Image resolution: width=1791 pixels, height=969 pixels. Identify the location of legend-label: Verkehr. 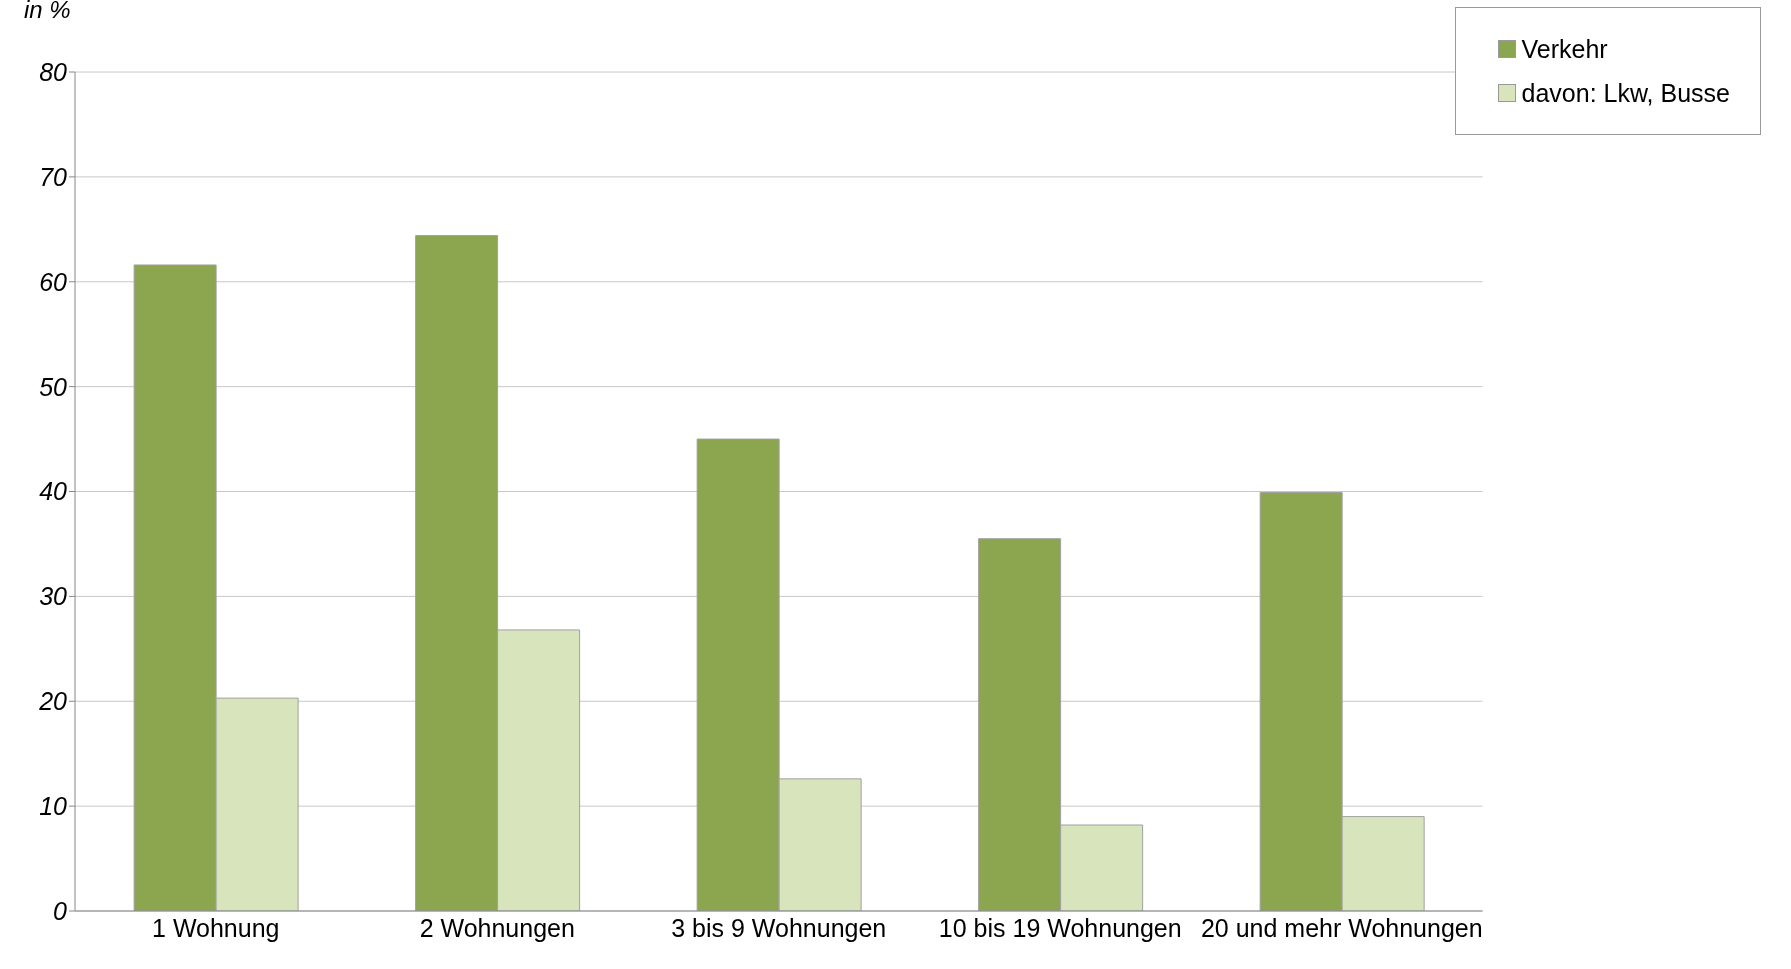
(1564, 49).